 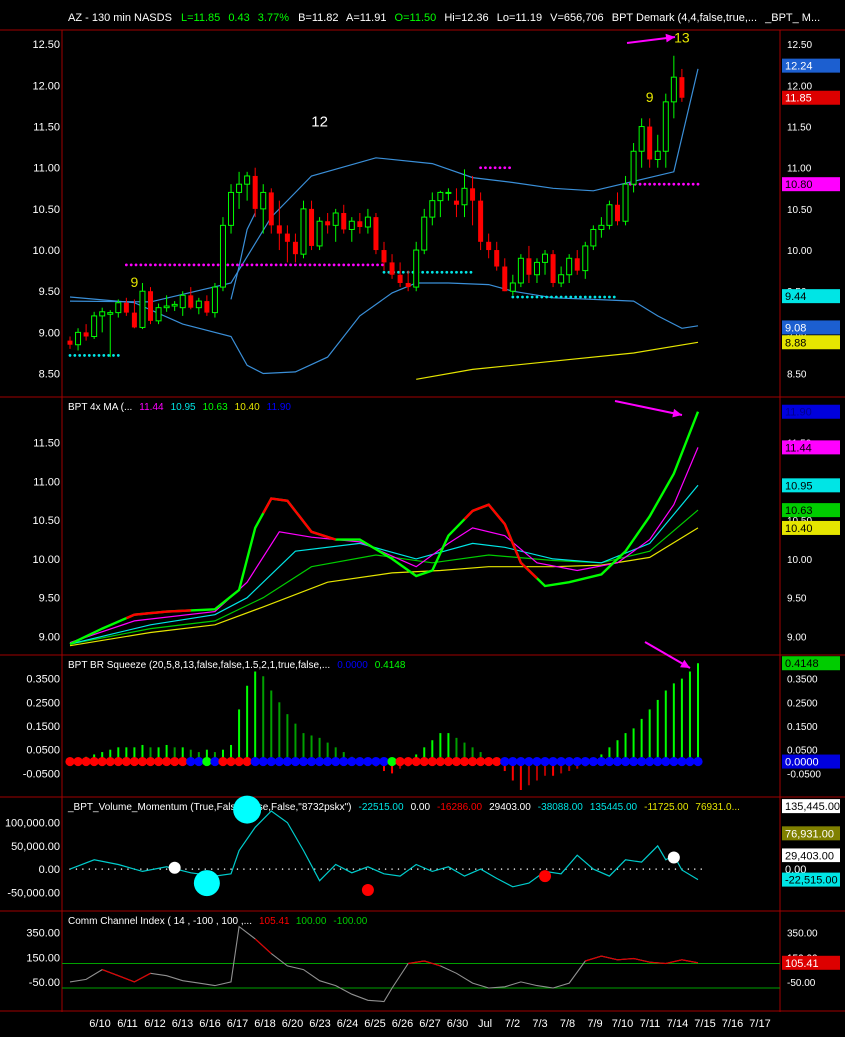 I want to click on demark-count-label: 13, so click(x=682, y=38).